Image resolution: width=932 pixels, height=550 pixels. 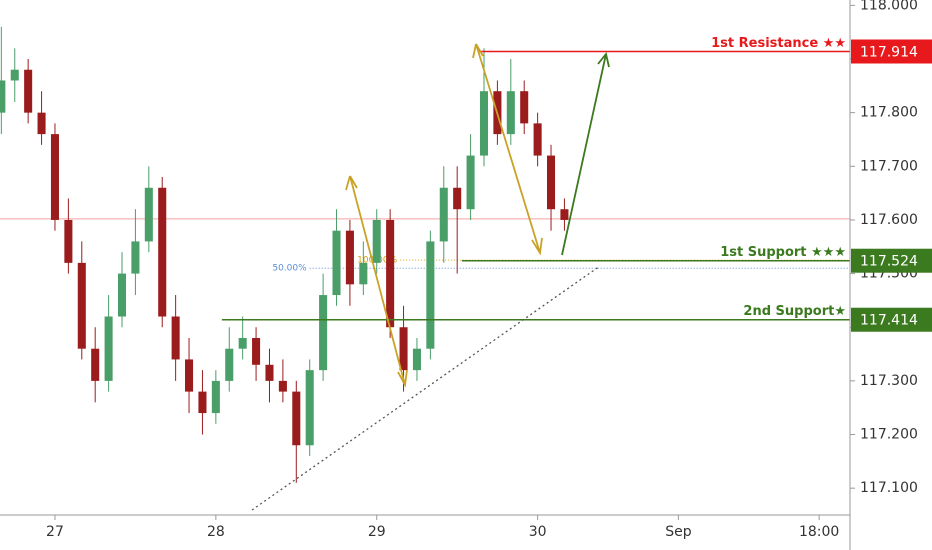 I want to click on level-name: 2nd Support★, so click(x=794, y=311).